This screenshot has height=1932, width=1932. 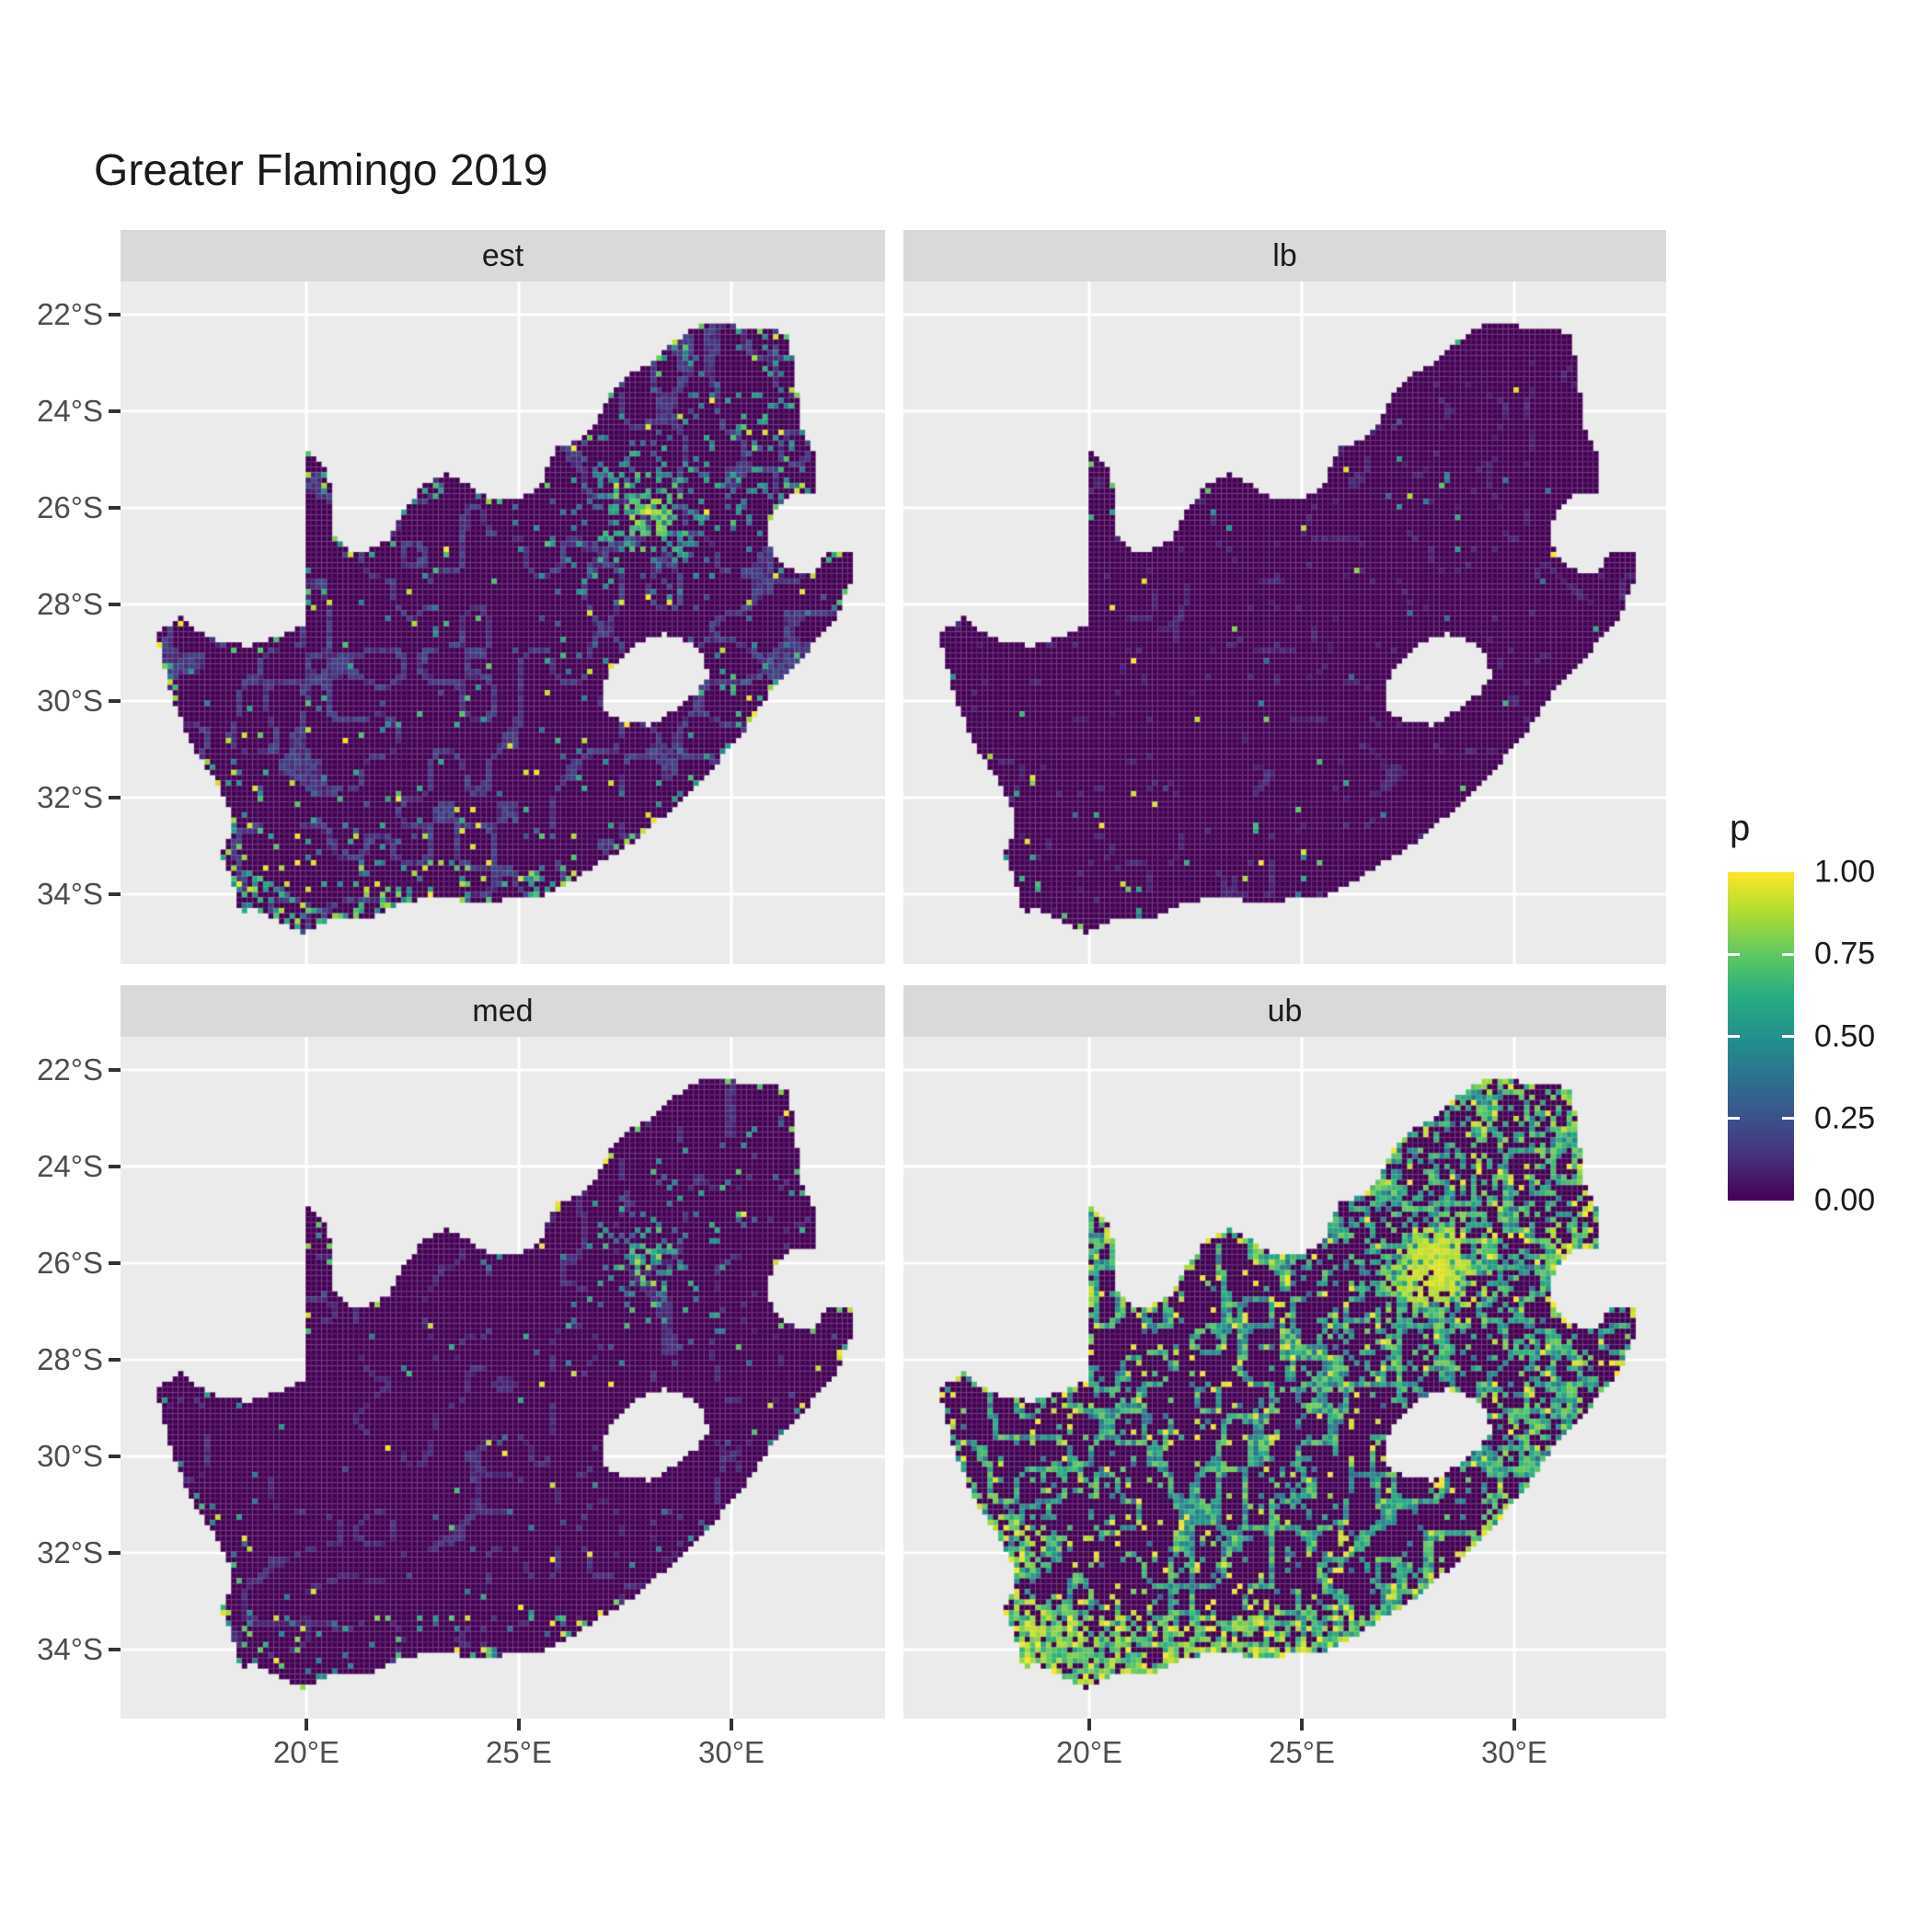 I want to click on legend-label: 1.00, so click(x=1845, y=872).